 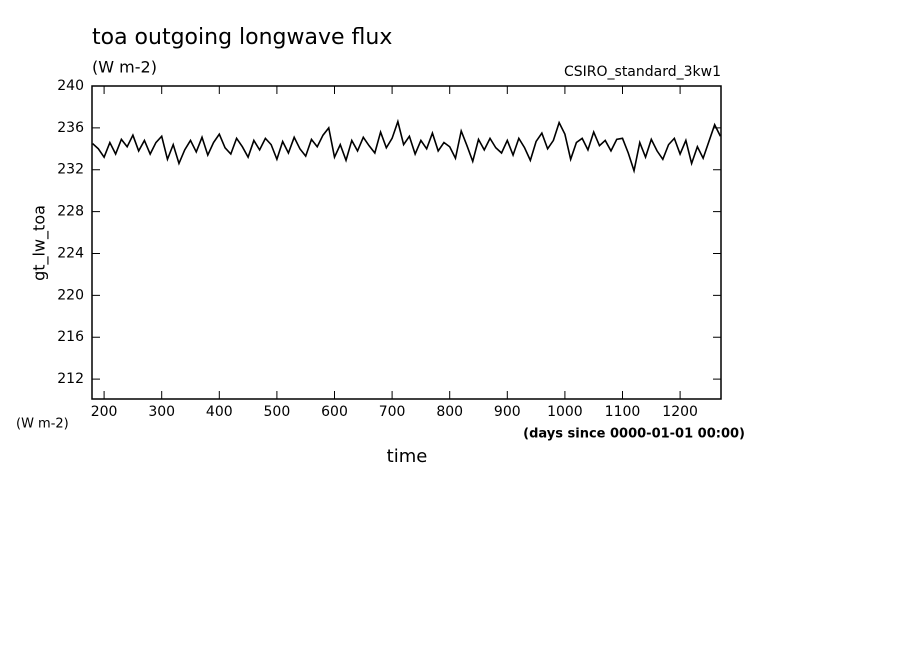 I want to click on x-tick-label: 800, so click(x=449, y=412).